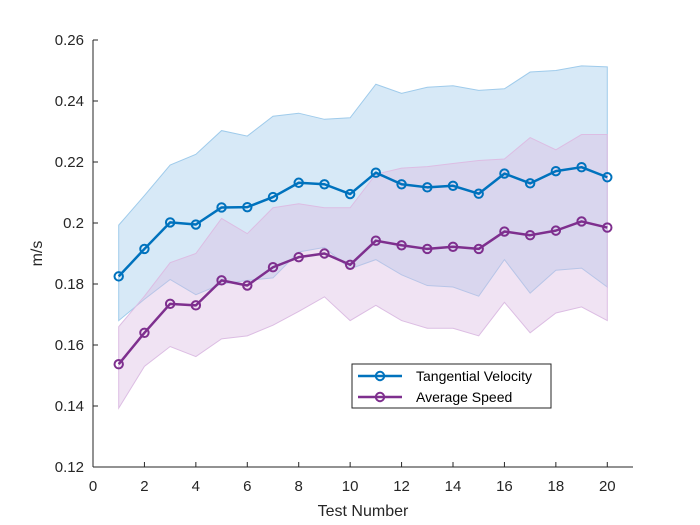 The height and width of the screenshot is (525, 700). I want to click on y-tick-label: 0.12, so click(69, 467).